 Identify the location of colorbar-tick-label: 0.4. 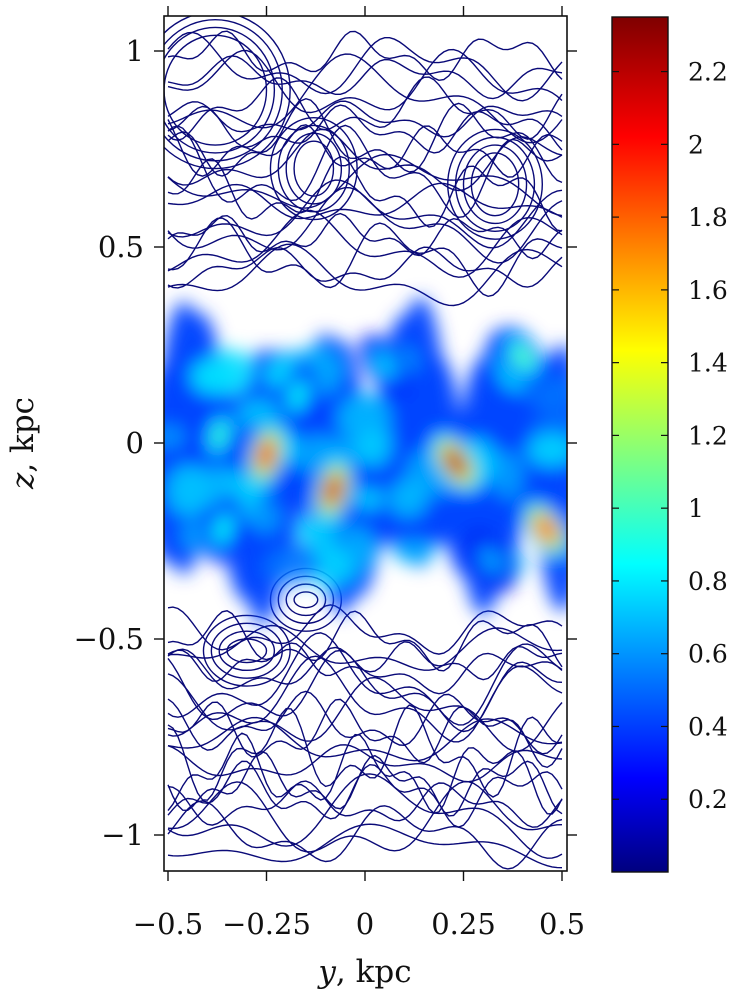
(708, 726).